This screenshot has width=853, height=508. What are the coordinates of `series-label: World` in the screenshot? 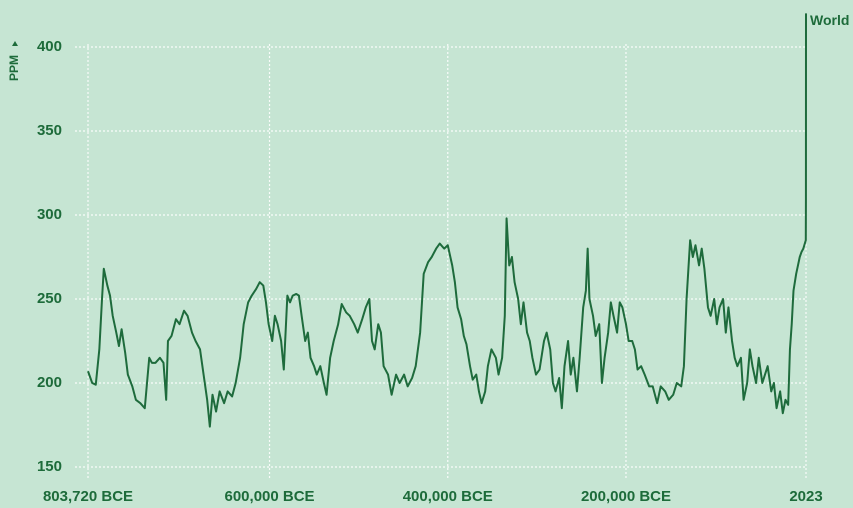 It's located at (829, 20).